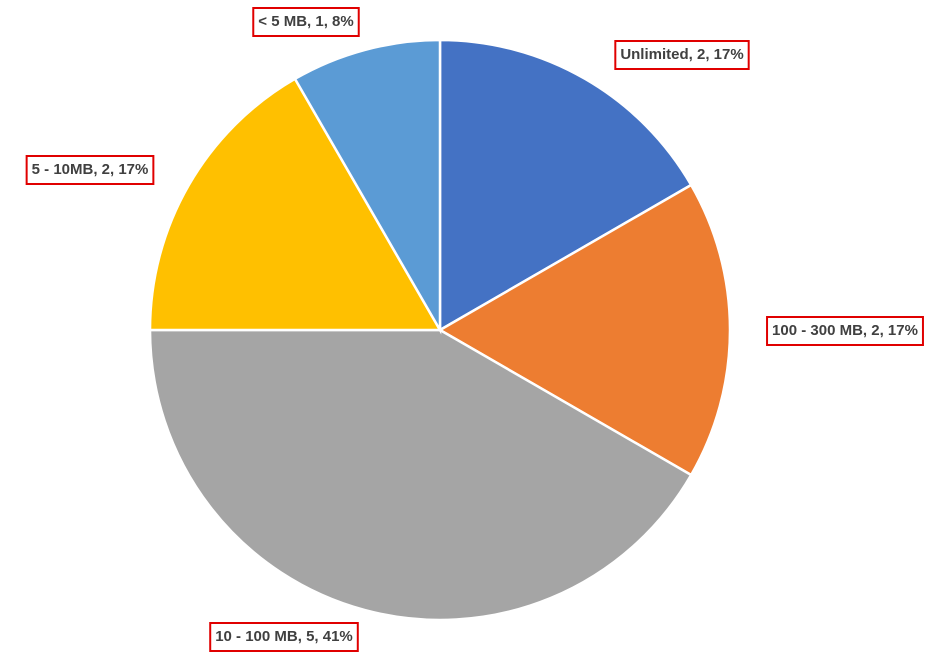 The height and width of the screenshot is (653, 947). I want to click on data-label: 10 - 100 MB, 5, 41%, so click(284, 636).